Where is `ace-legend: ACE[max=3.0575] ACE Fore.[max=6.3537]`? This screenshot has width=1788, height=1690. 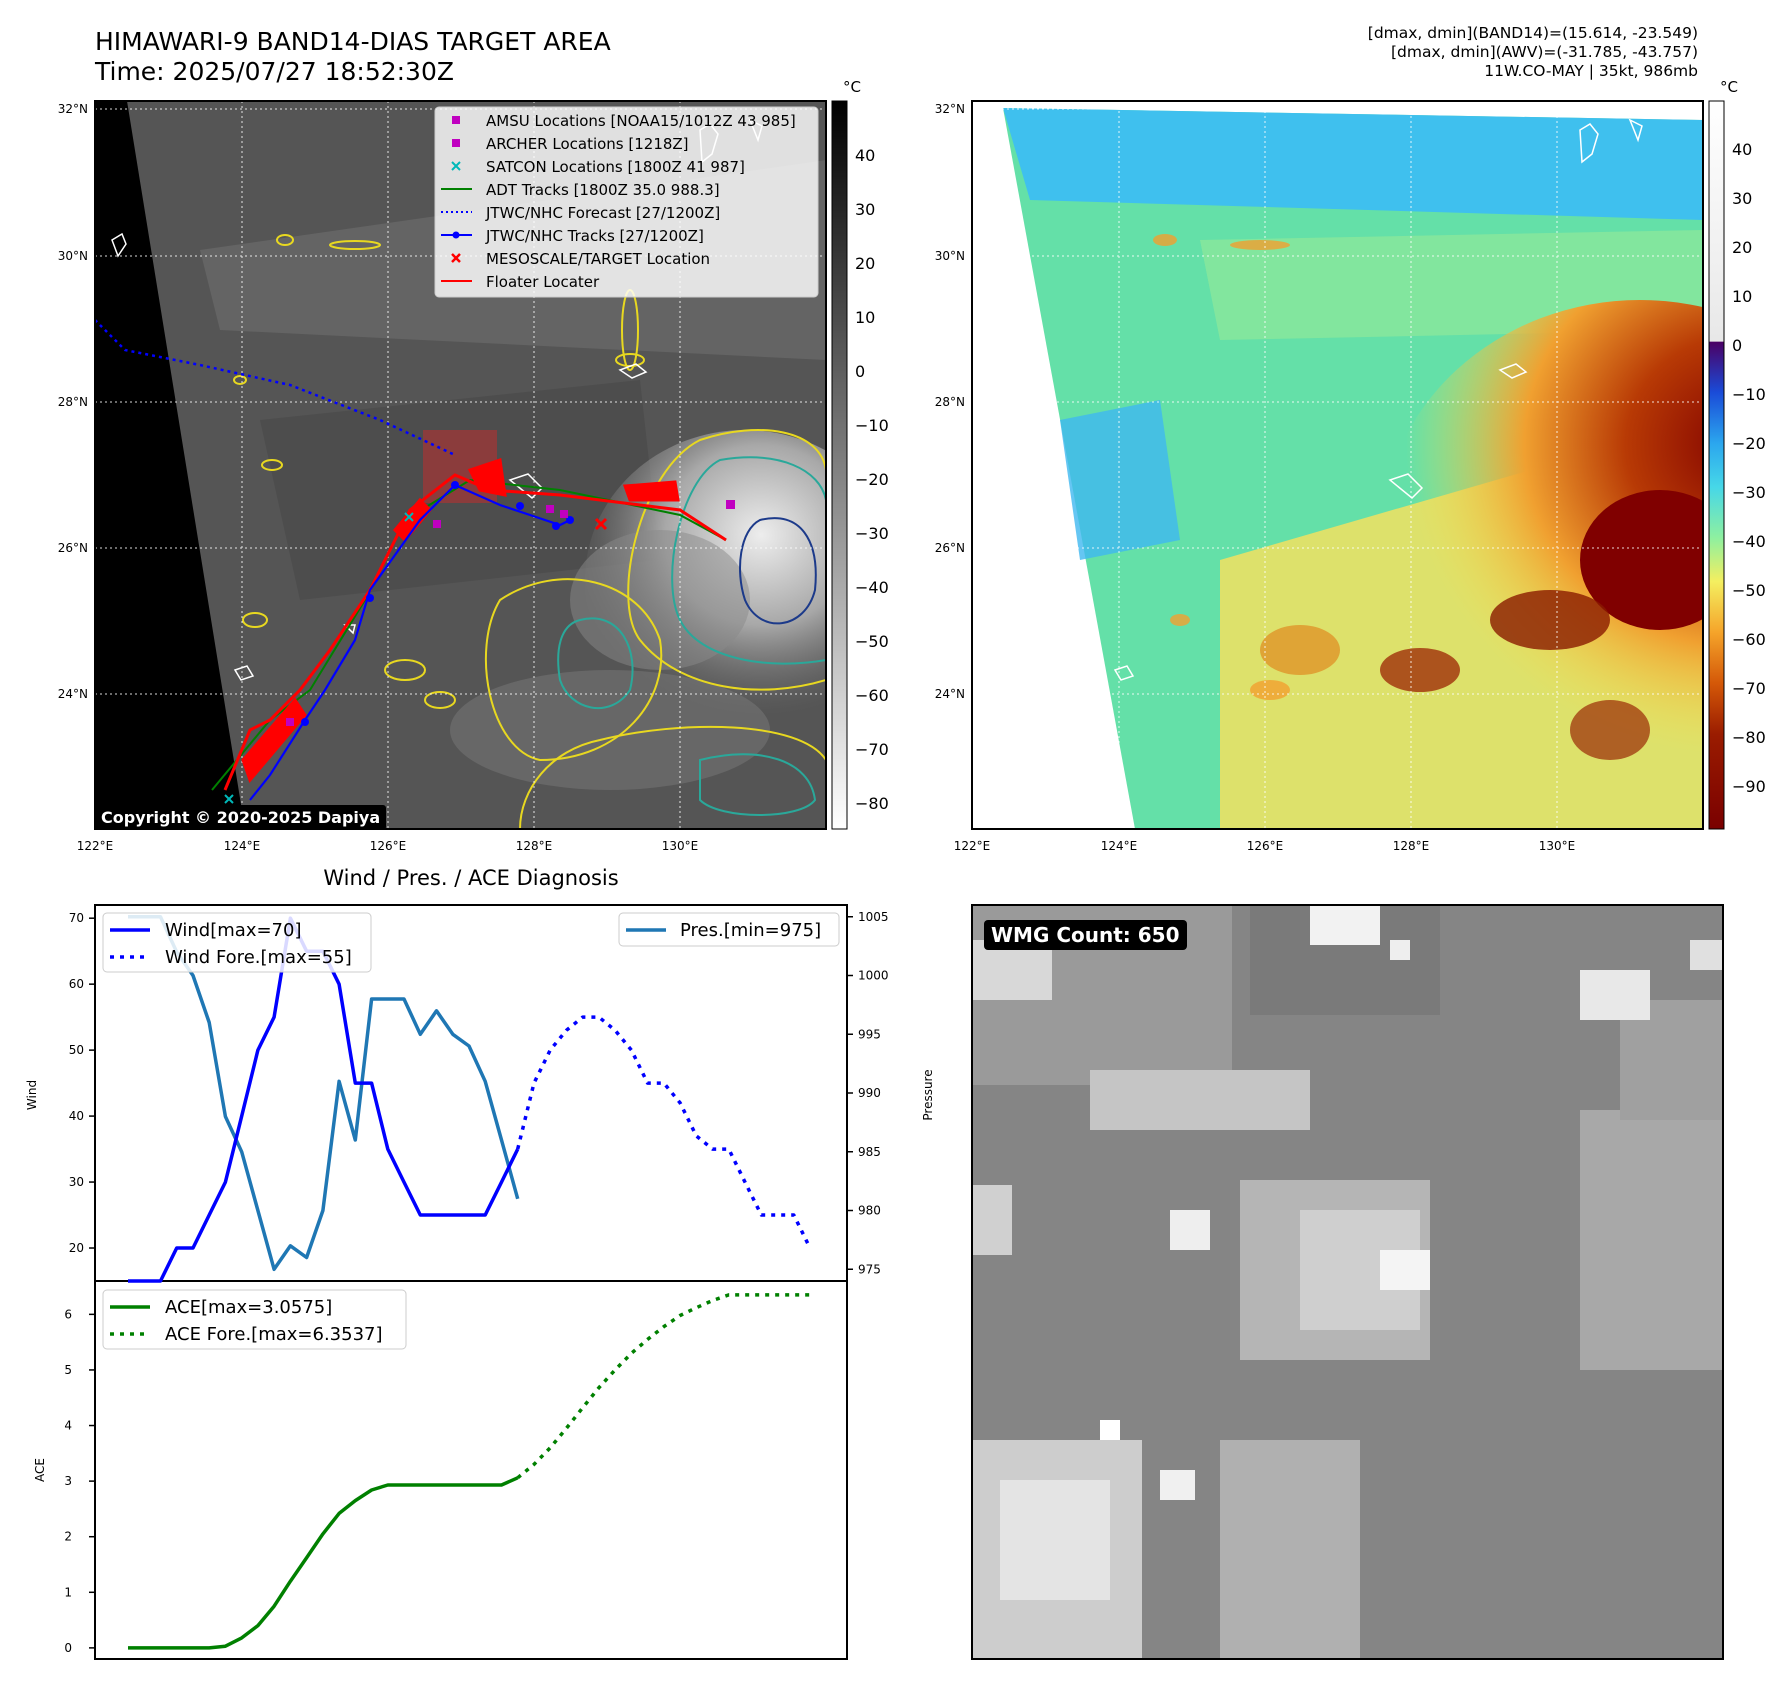
ace-legend: ACE[max=3.0575] ACE Fore.[max=6.3537] is located at coordinates (254, 1319).